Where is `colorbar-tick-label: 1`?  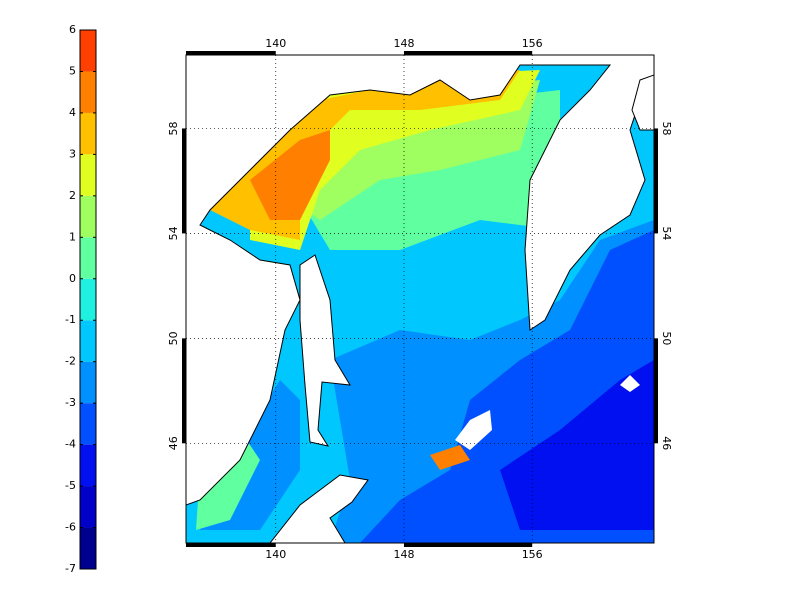 colorbar-tick-label: 1 is located at coordinates (72, 236).